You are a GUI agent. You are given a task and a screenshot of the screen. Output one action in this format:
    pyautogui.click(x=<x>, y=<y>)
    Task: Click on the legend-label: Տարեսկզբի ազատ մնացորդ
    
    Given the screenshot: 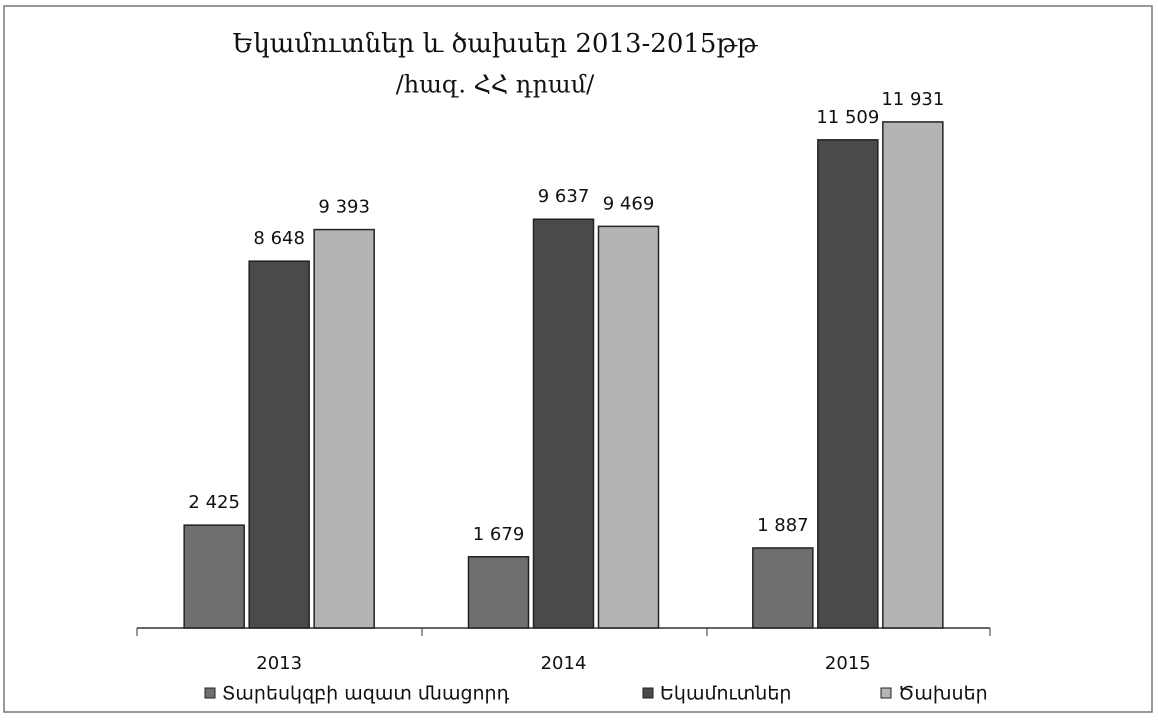 What is the action you would take?
    pyautogui.click(x=366, y=694)
    